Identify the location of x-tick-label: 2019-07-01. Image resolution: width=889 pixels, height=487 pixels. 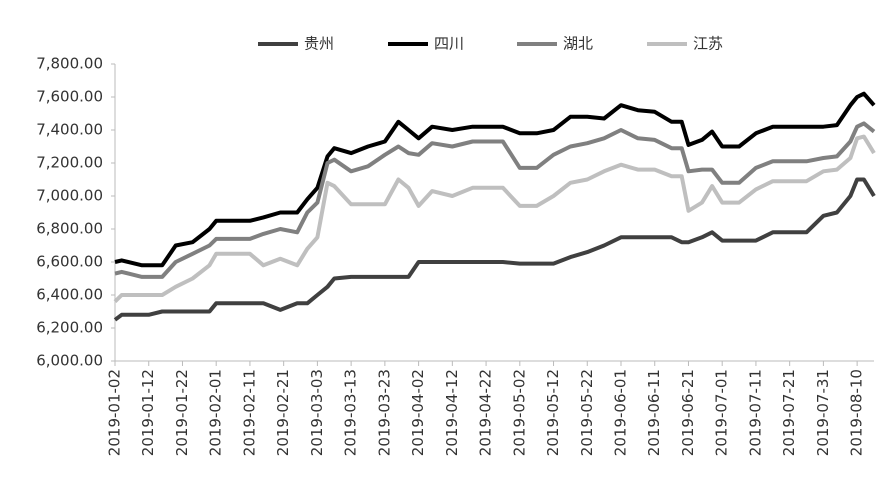
(722, 412).